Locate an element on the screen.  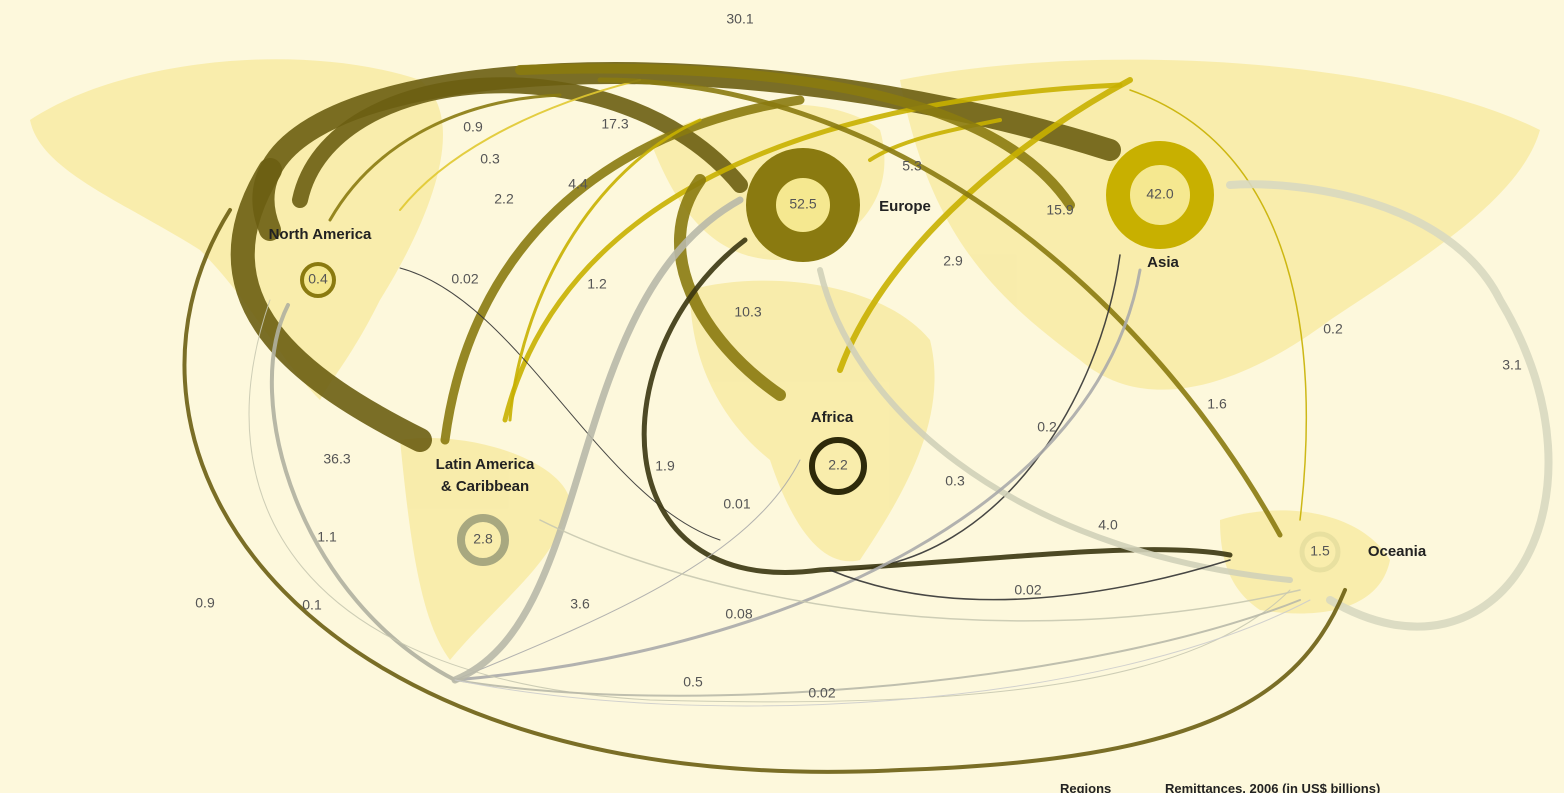
flow-label: 0.1 is located at coordinates (312, 605).